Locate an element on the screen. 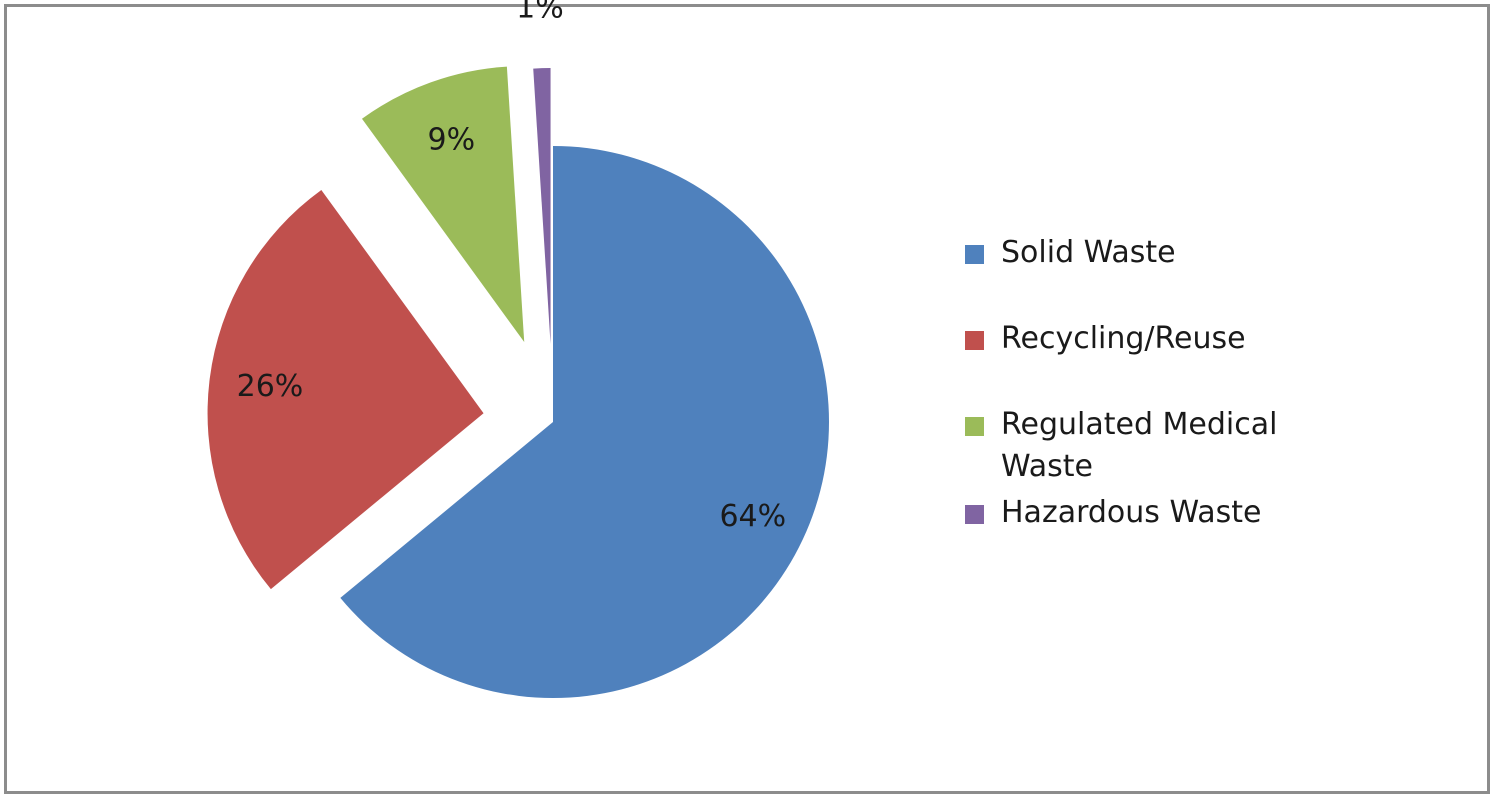  slice-recycling-reuse is located at coordinates (345, 389).